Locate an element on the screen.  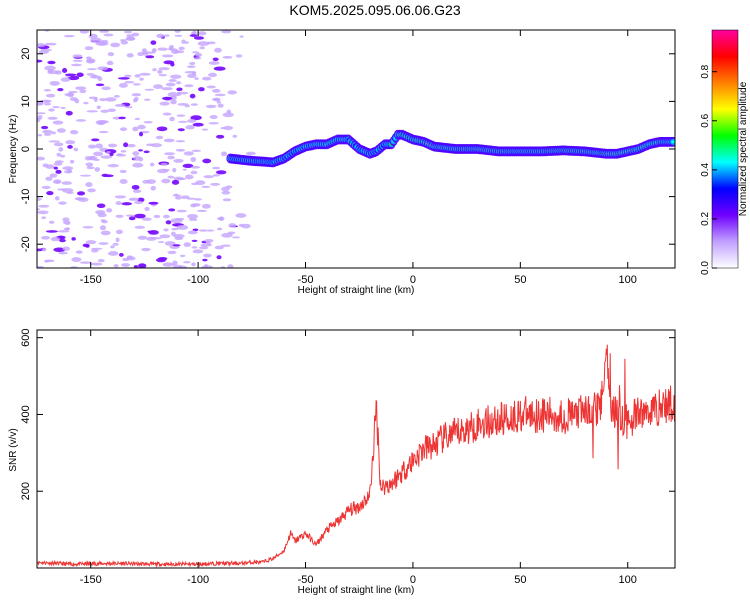
spectrogram-x-tick-label: -100 is located at coordinates (198, 280).